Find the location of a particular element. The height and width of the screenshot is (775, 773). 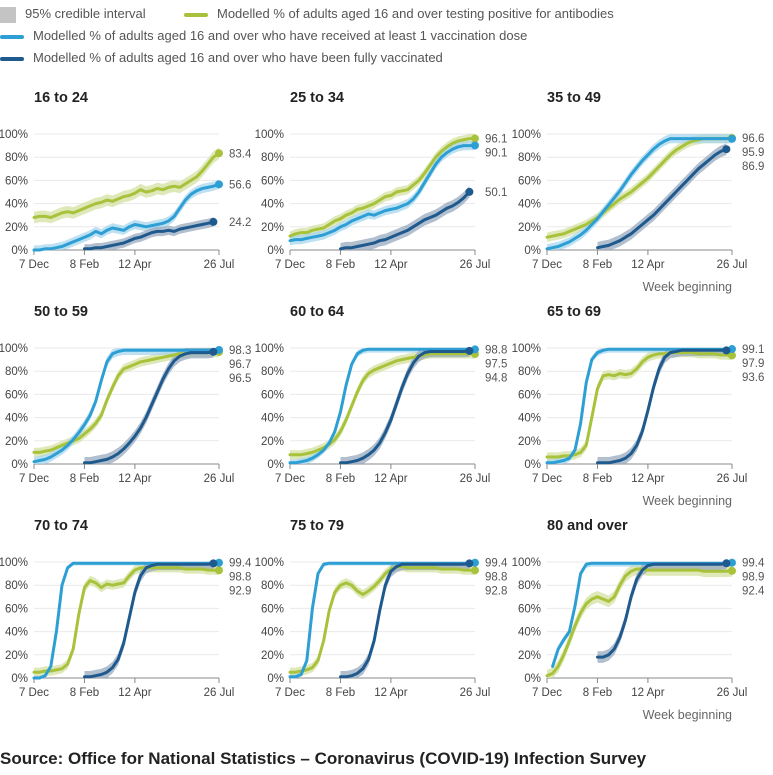

end-value-label: 93.6 is located at coordinates (753, 378).